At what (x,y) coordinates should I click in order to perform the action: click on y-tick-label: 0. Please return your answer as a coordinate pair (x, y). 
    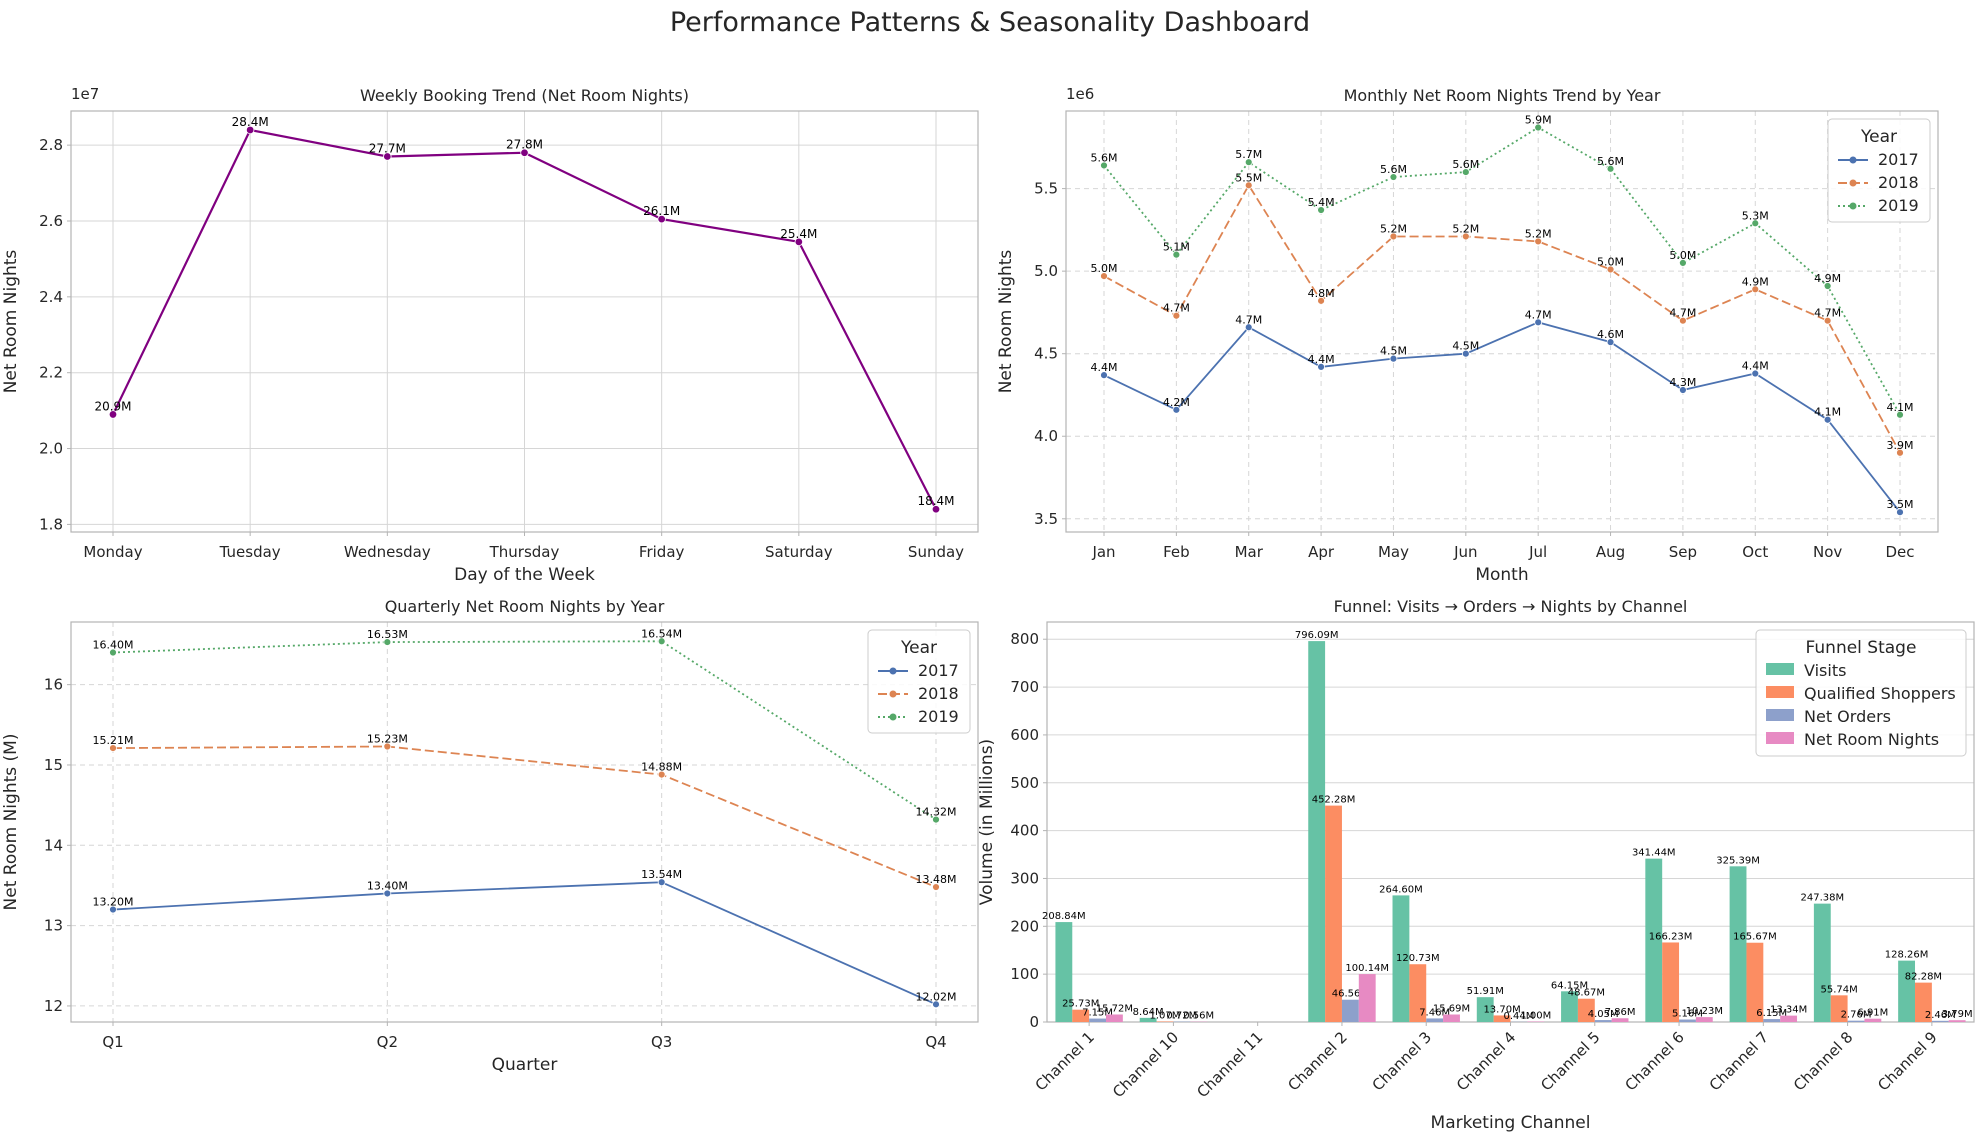
    Looking at the image, I should click on (1034, 1022).